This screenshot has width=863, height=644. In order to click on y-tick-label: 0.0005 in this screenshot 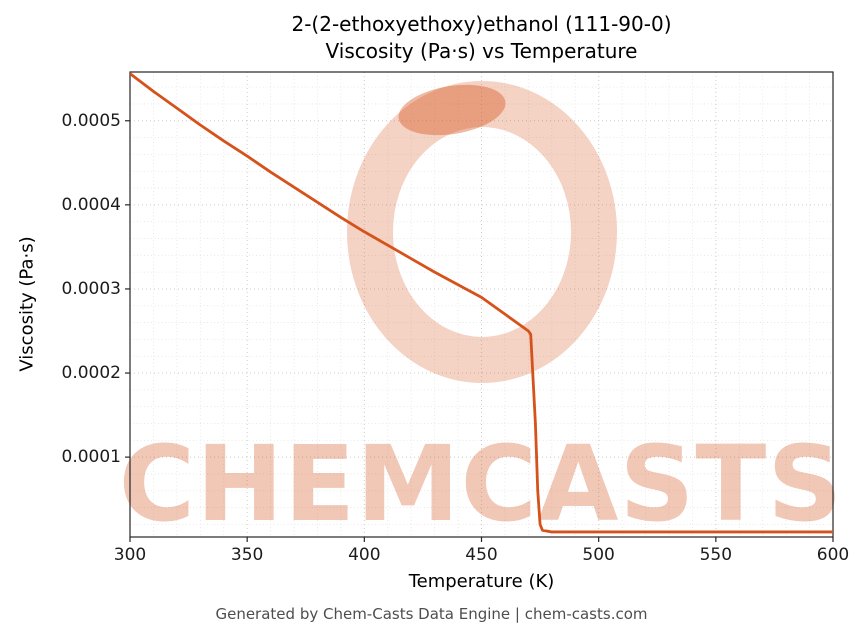, I will do `click(91, 120)`.